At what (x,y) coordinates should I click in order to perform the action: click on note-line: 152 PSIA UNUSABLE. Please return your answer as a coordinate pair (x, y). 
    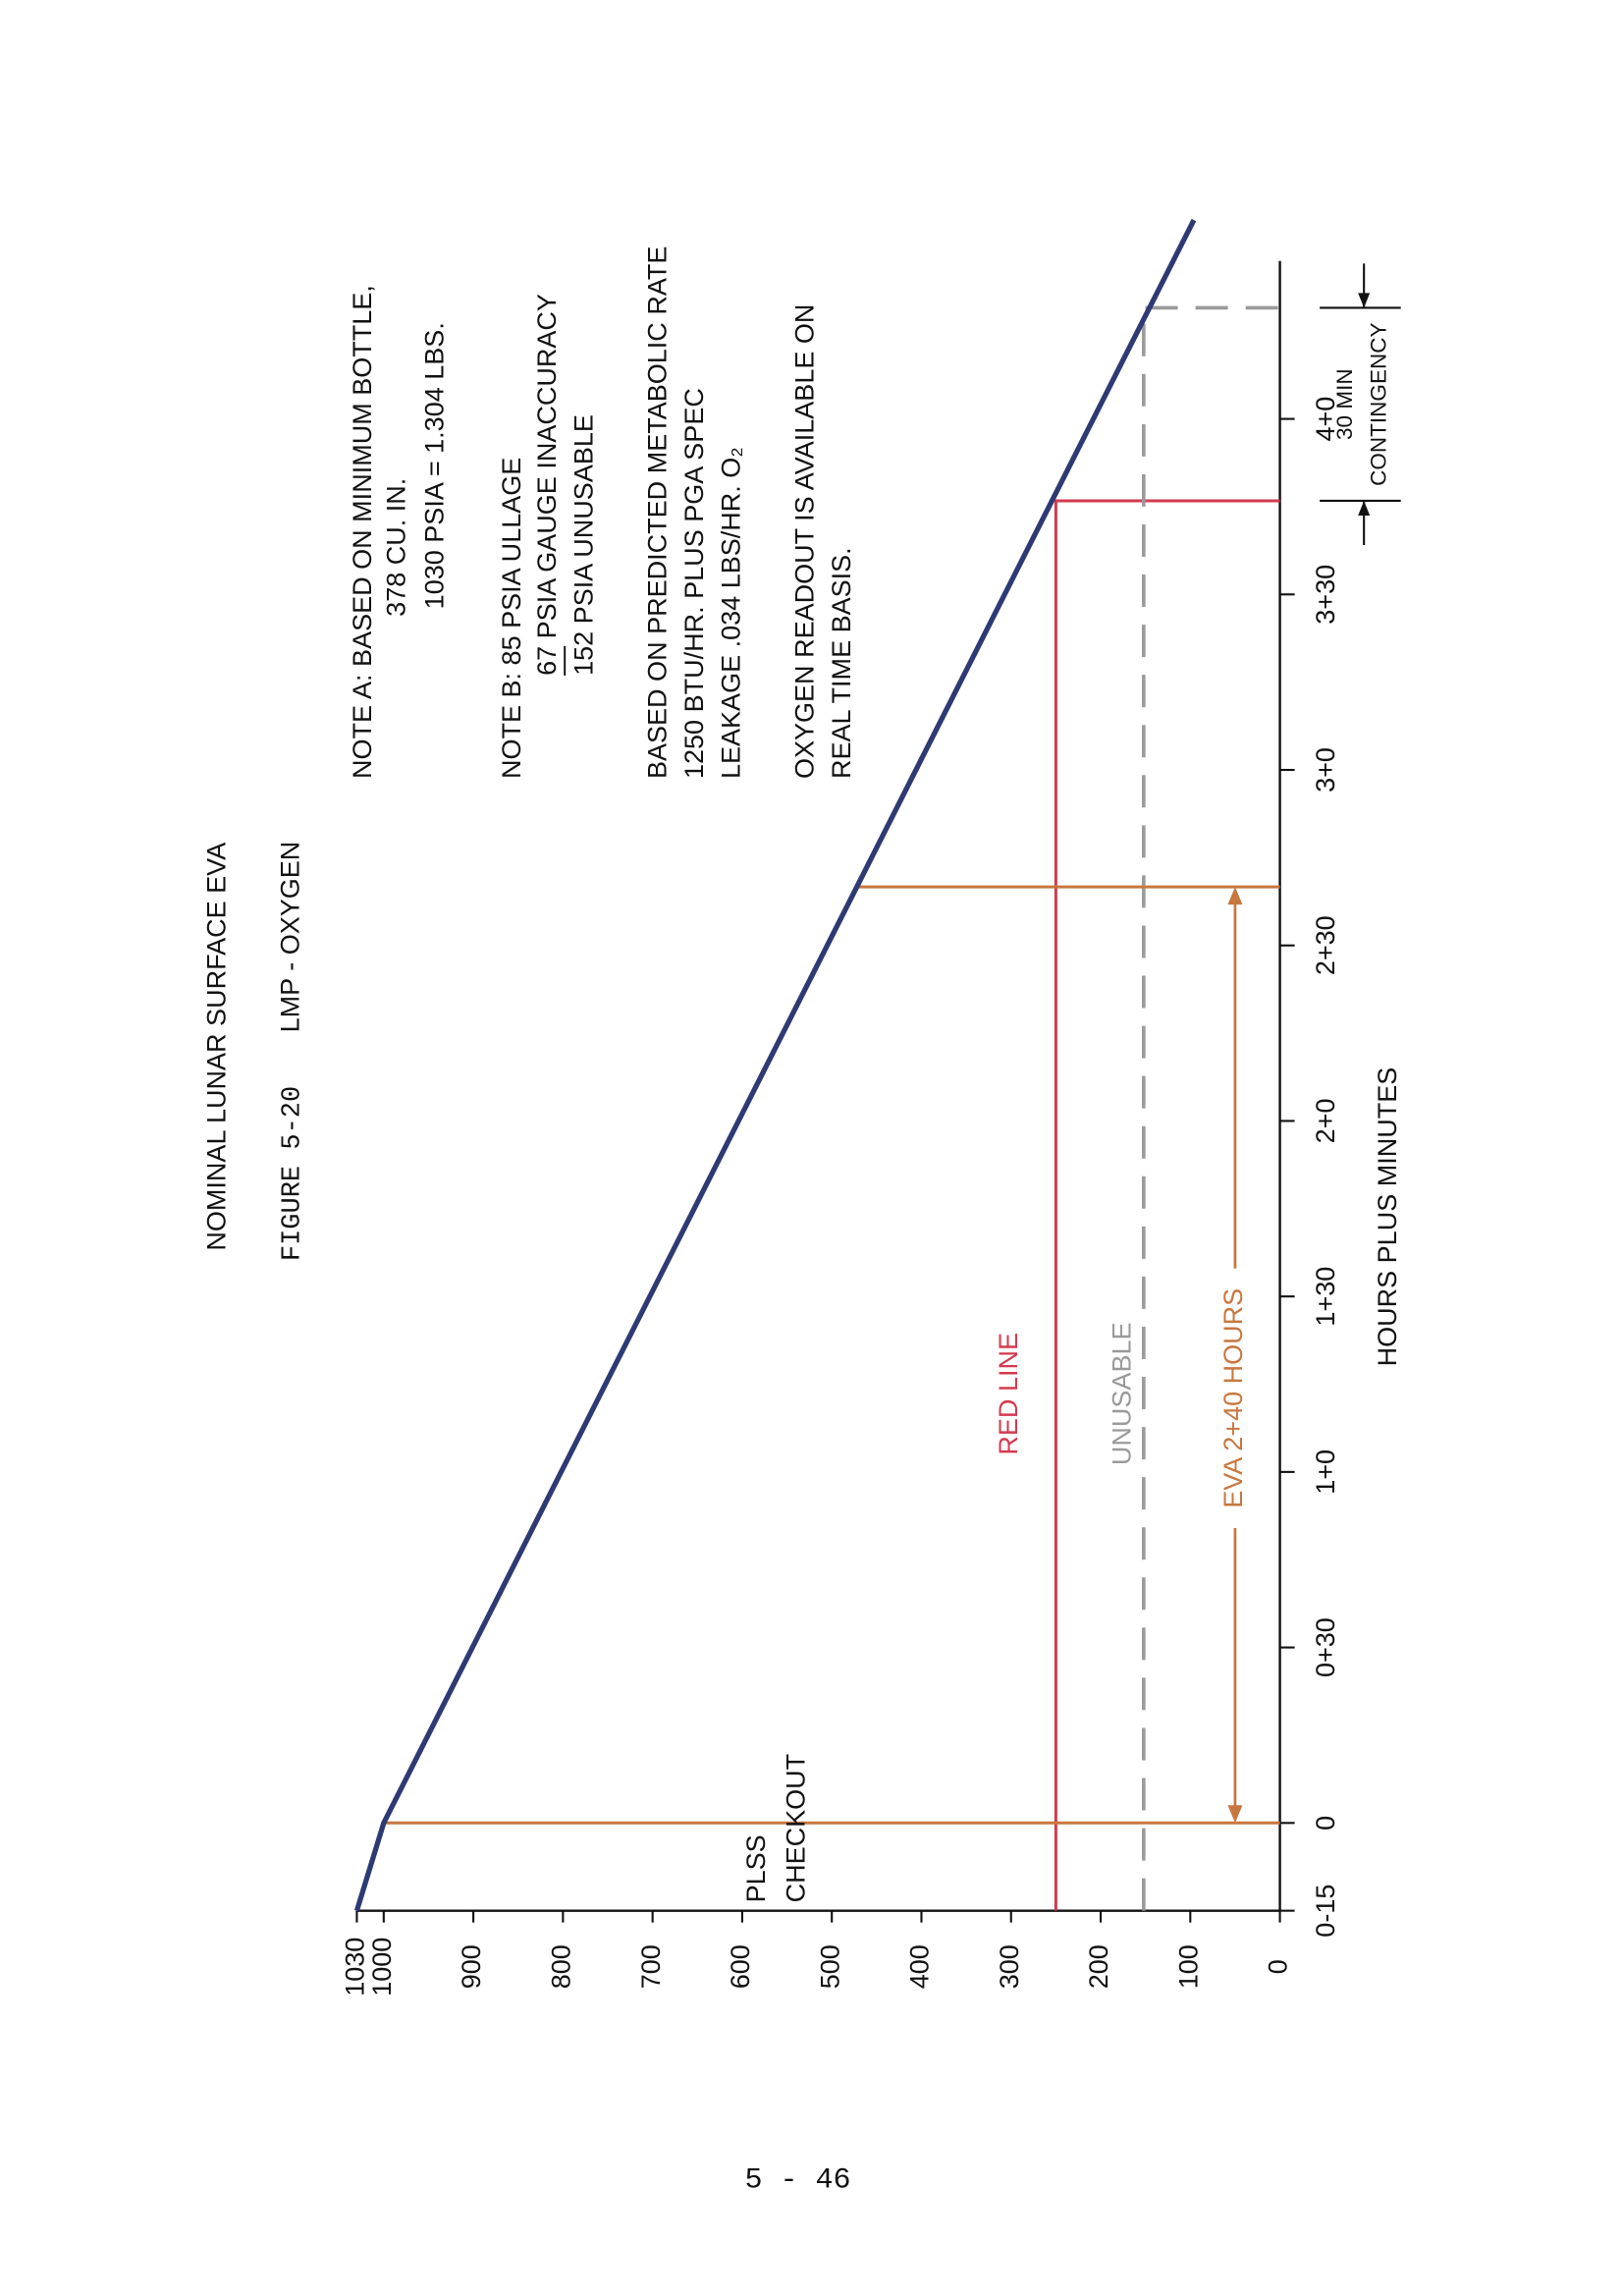
    Looking at the image, I should click on (583, 545).